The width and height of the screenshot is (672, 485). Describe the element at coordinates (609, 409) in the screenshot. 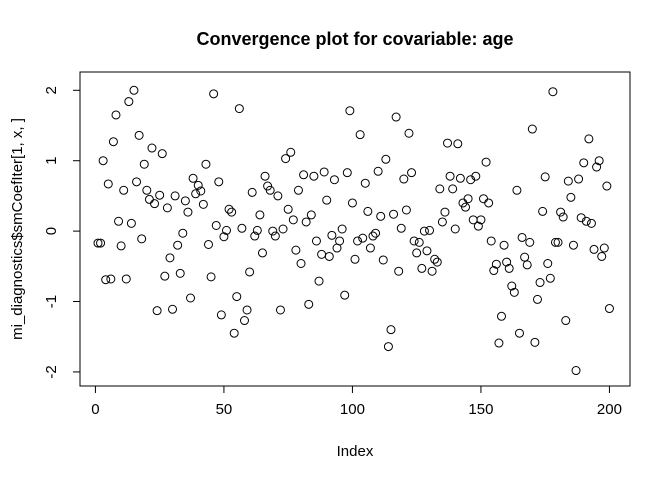

I see `x-tick-label: 200` at that location.